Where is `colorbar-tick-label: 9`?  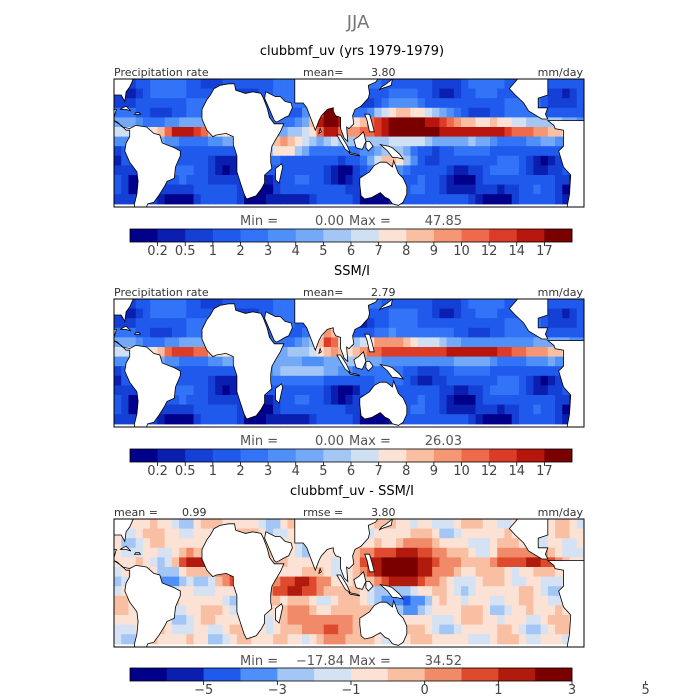 colorbar-tick-label: 9 is located at coordinates (434, 251).